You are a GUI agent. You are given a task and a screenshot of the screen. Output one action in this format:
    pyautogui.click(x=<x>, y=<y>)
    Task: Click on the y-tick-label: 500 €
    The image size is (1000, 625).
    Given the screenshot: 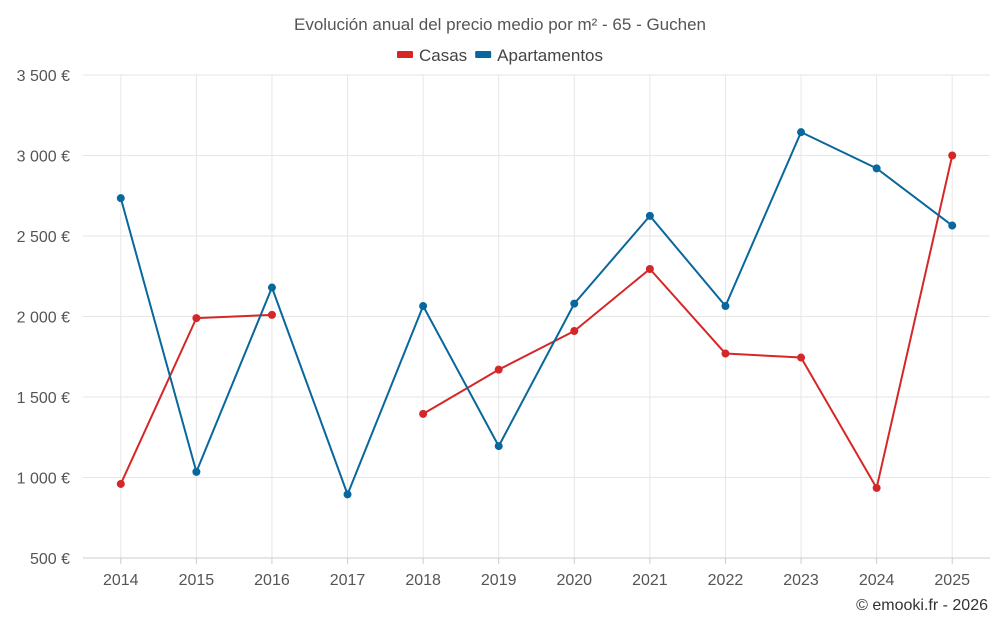 What is the action you would take?
    pyautogui.click(x=50, y=559)
    